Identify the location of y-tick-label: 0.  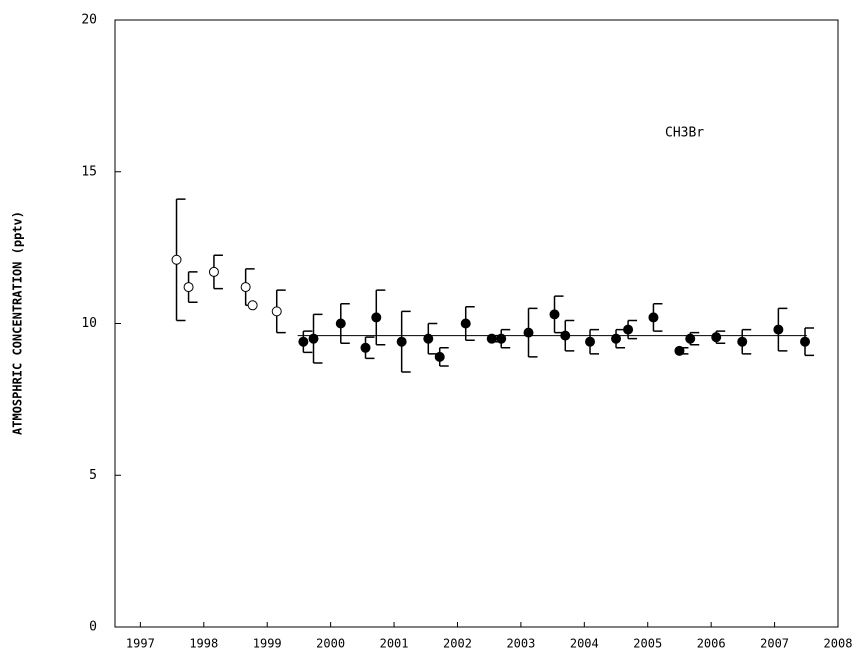
(93, 627).